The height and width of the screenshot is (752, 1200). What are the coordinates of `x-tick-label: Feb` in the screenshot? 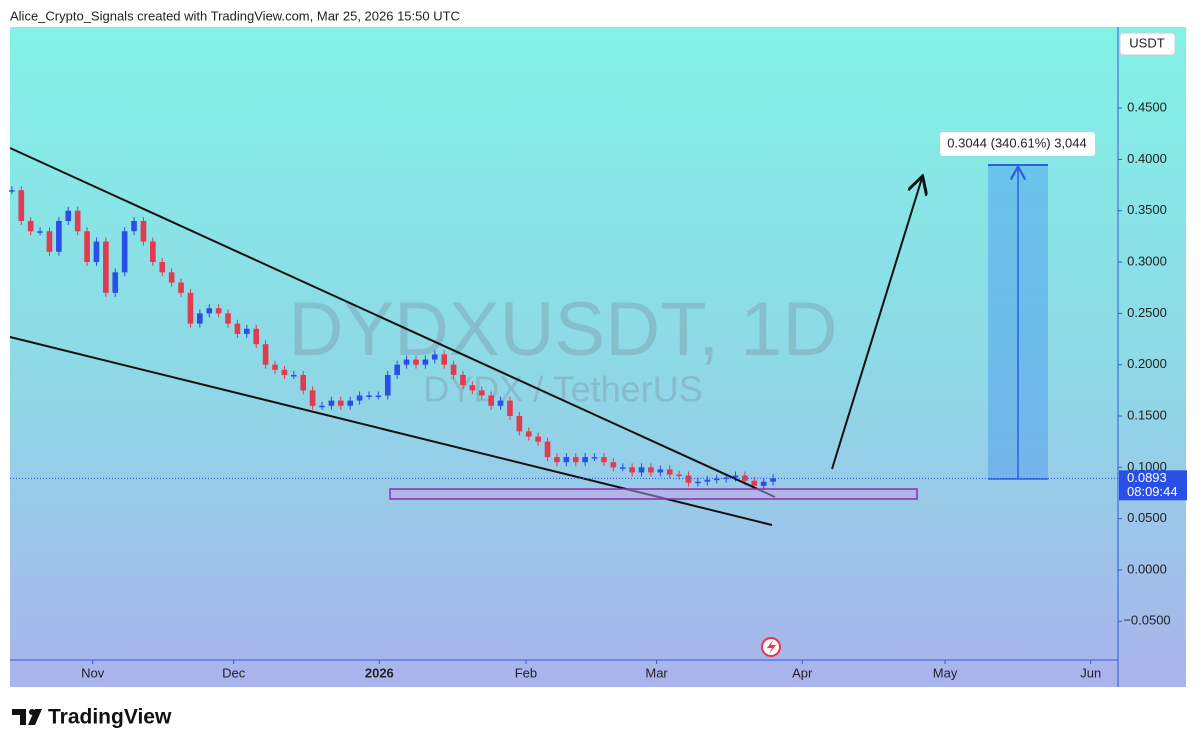 It's located at (526, 672).